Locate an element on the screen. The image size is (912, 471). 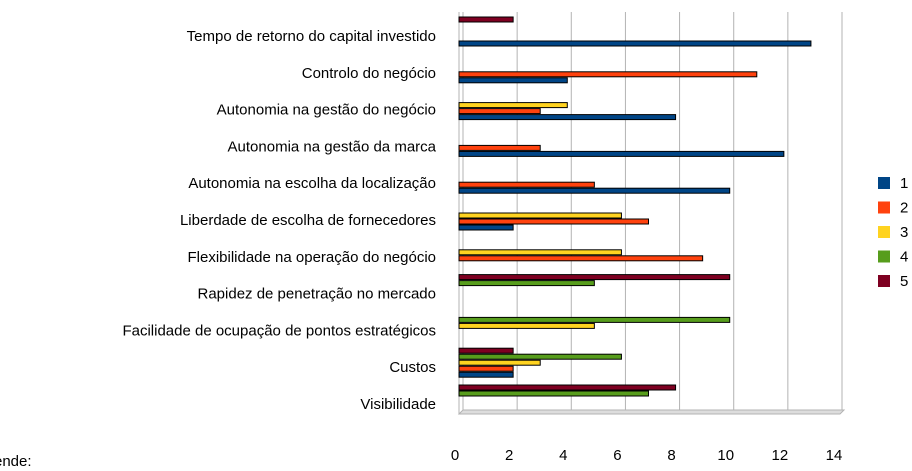
x-tick-label: 0 is located at coordinates (455, 455).